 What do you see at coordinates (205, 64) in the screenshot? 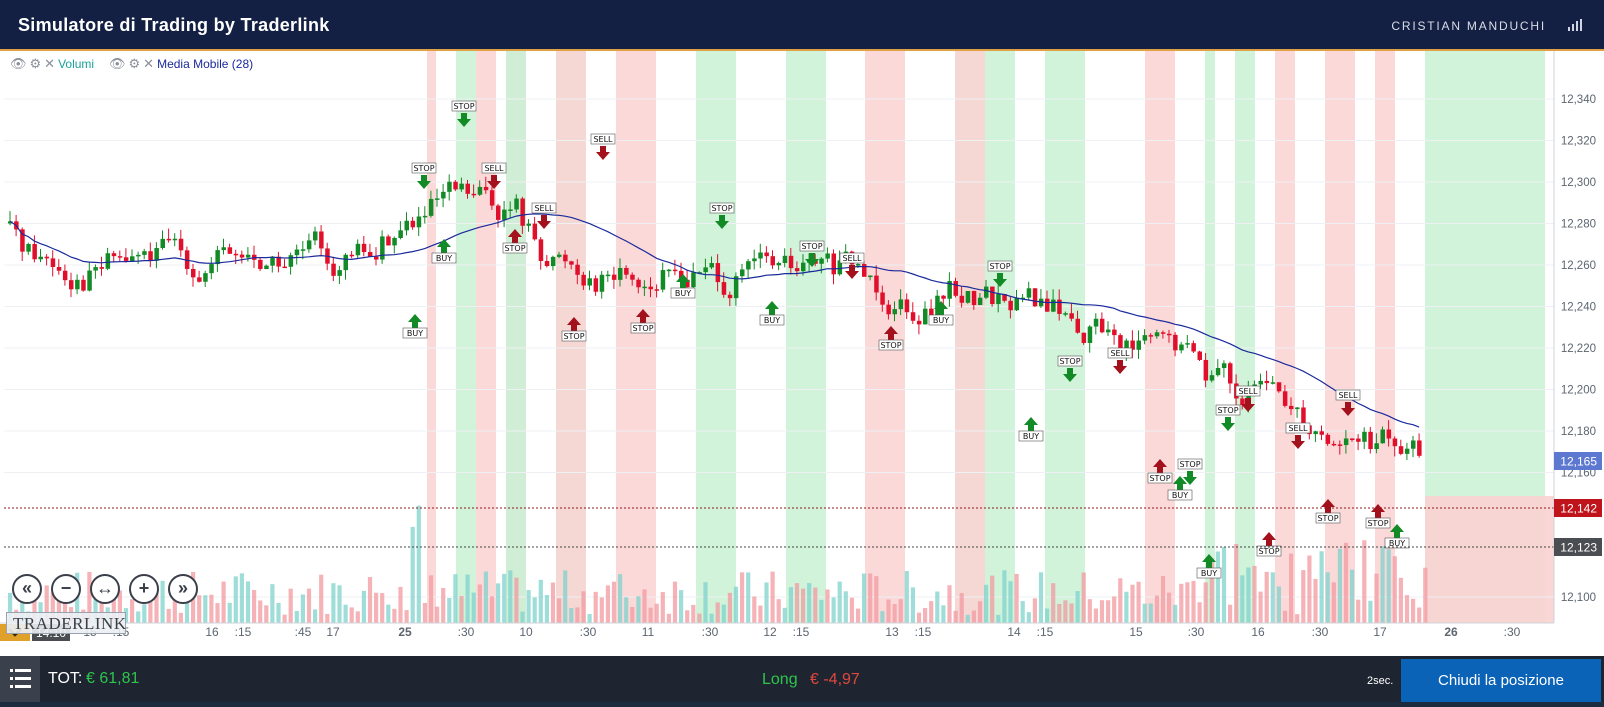
I see `ma-indicator-label: Media Mobile (28)` at bounding box center [205, 64].